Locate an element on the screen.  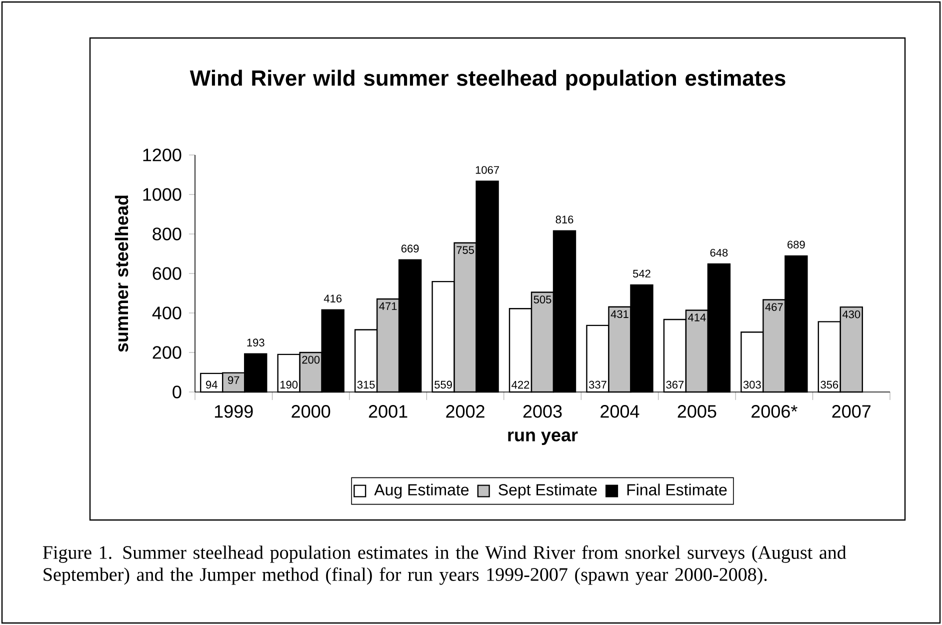
y-tick-label: 1200 is located at coordinates (162, 155).